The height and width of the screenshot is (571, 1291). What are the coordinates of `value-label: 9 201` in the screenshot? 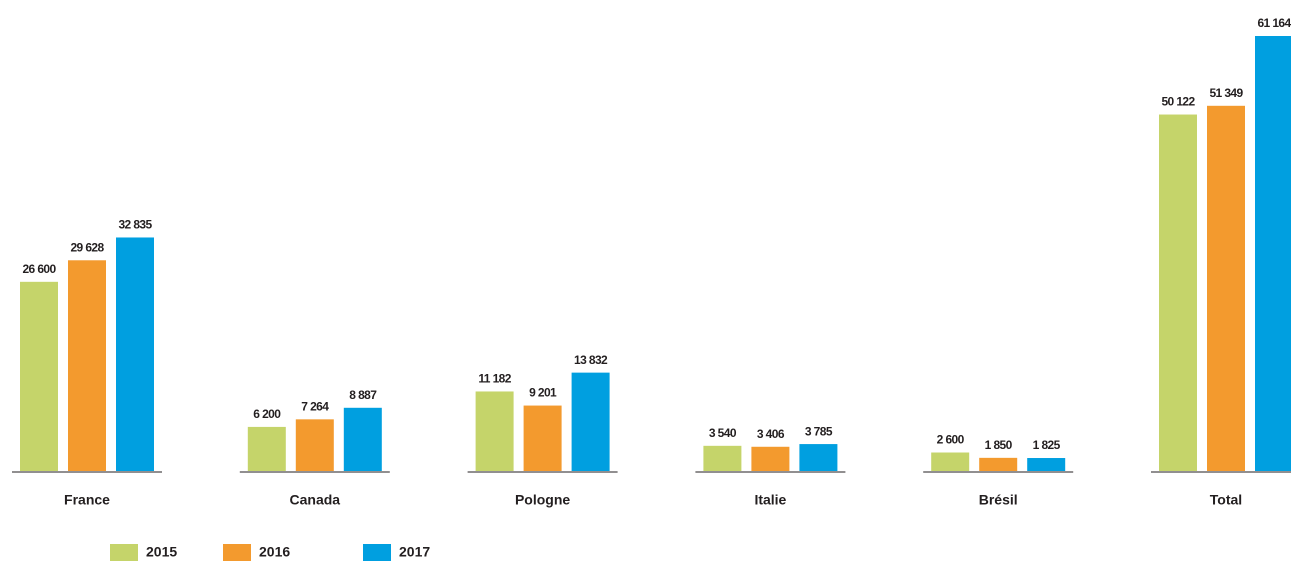 It's located at (543, 393).